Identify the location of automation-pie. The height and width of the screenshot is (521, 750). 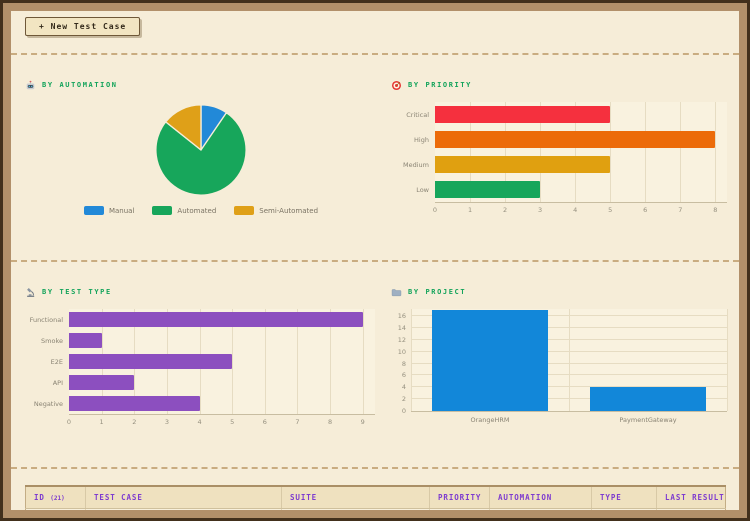
(201, 150).